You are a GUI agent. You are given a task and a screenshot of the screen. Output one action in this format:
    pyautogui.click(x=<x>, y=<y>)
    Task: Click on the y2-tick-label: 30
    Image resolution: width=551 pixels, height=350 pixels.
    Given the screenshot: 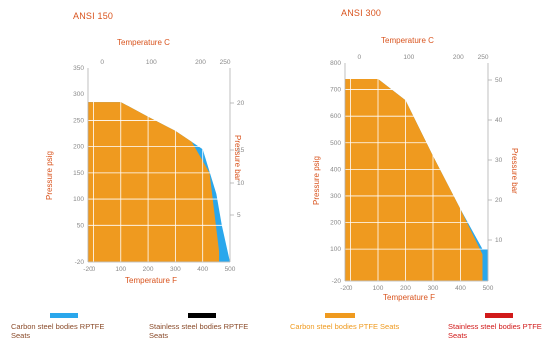 What is the action you would take?
    pyautogui.click(x=499, y=160)
    